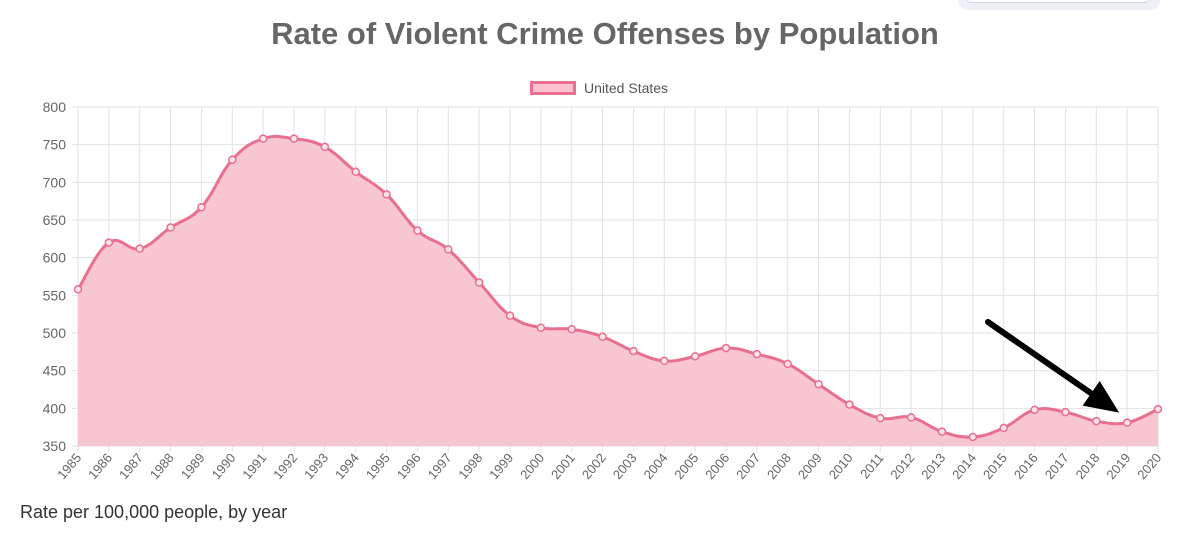 The image size is (1200, 540). What do you see at coordinates (232, 159) in the screenshot?
I see `data-point-1990` at bounding box center [232, 159].